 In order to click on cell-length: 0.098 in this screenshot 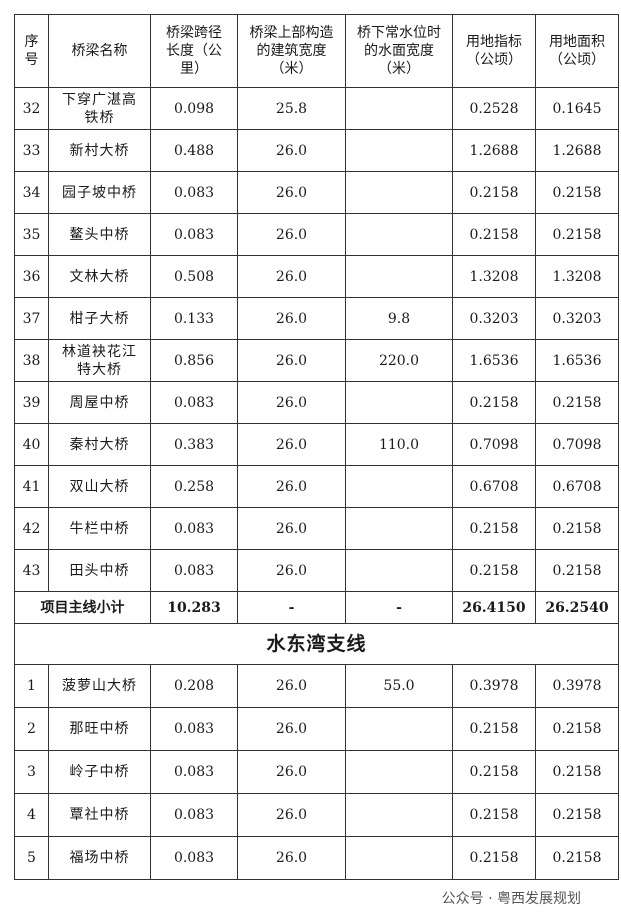, I will do `click(194, 108)`.